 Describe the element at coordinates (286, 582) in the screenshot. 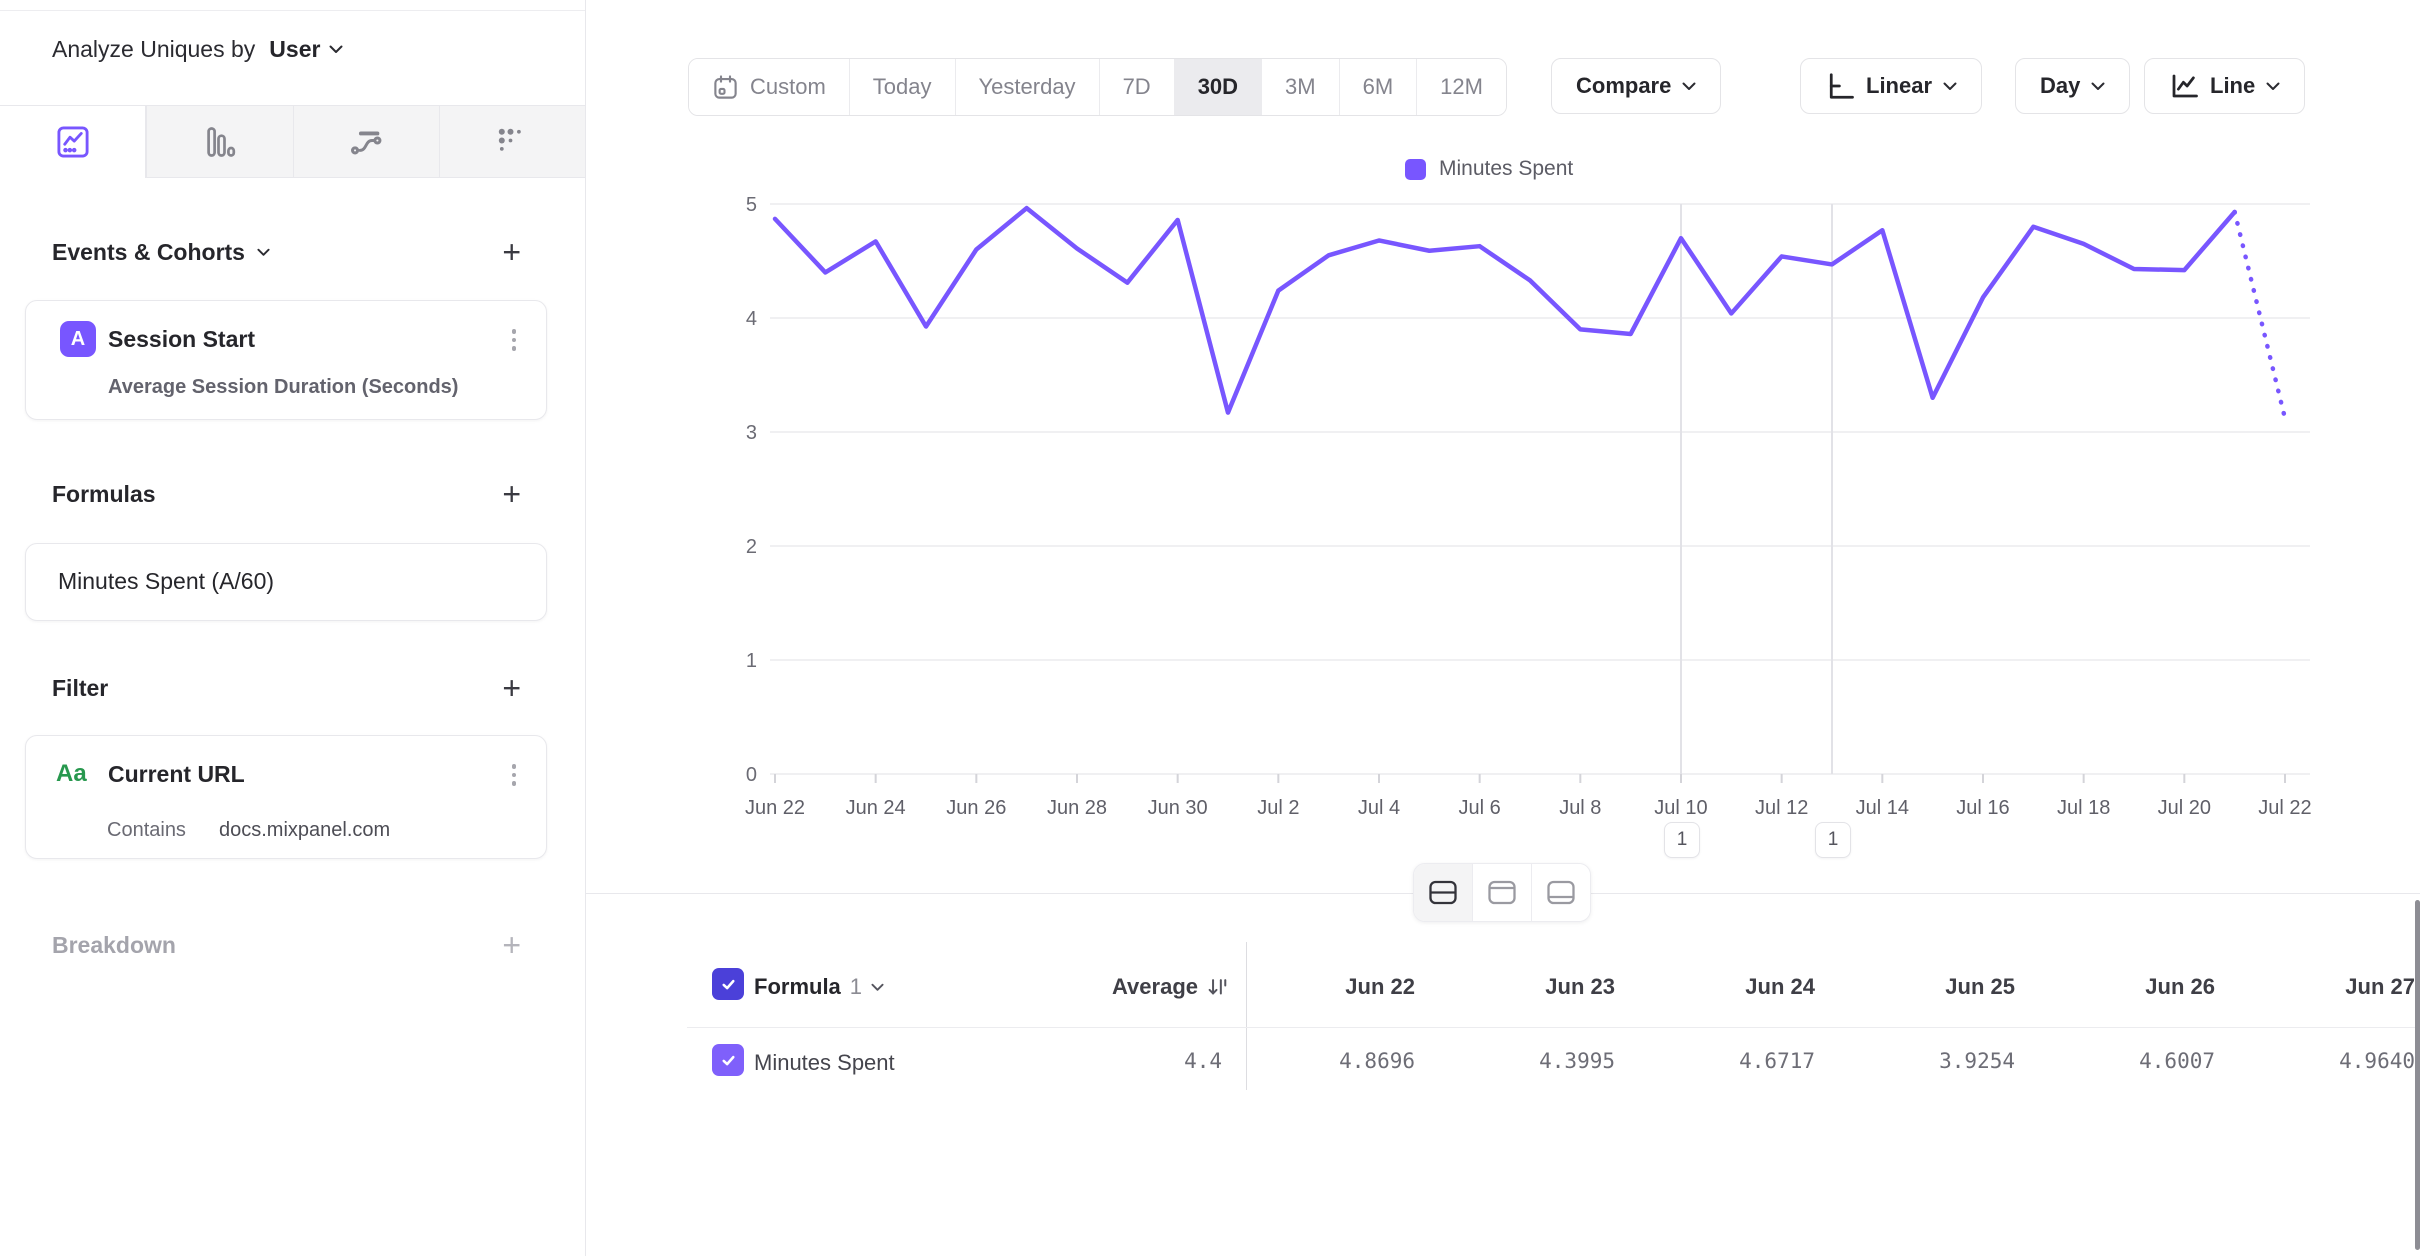

I see `formula-card: Minutes Spent (A/60)` at that location.